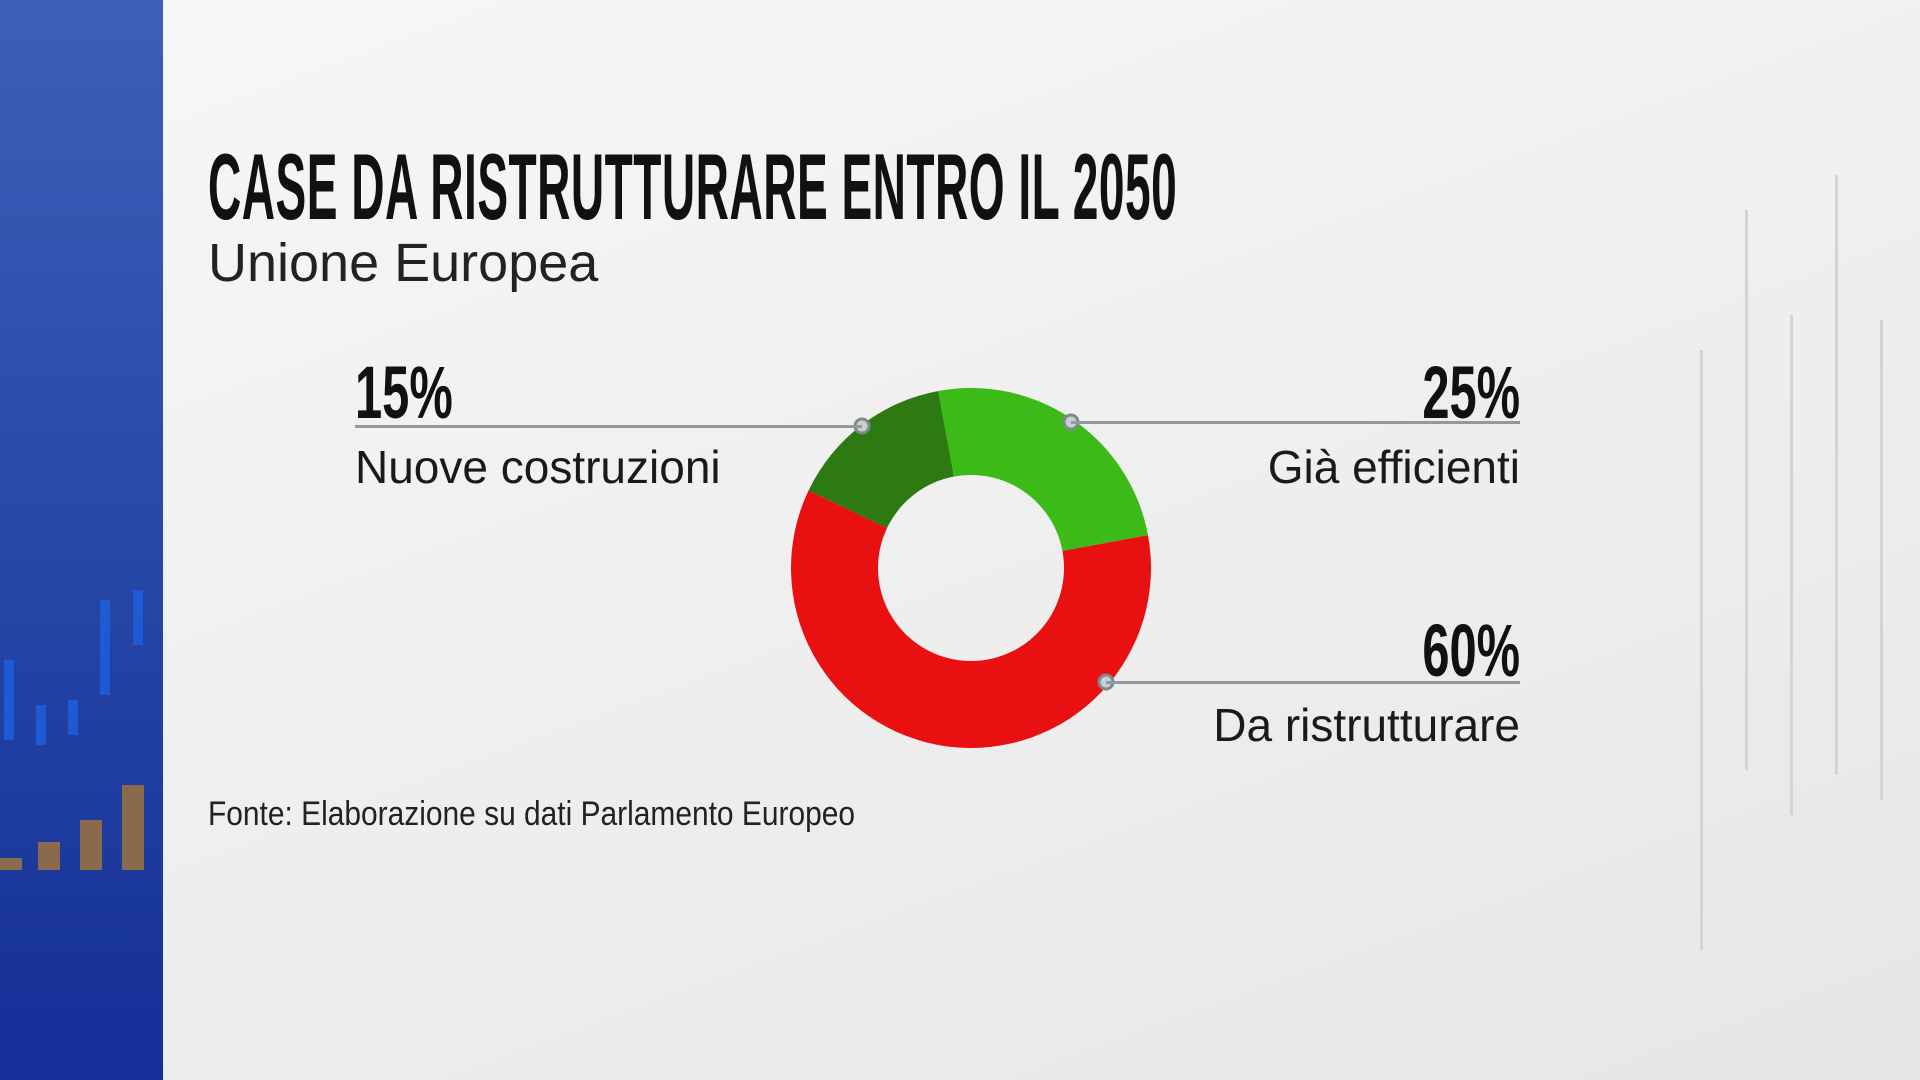  I want to click on slice-value-gia-efficienti: 25%, so click(1471, 392).